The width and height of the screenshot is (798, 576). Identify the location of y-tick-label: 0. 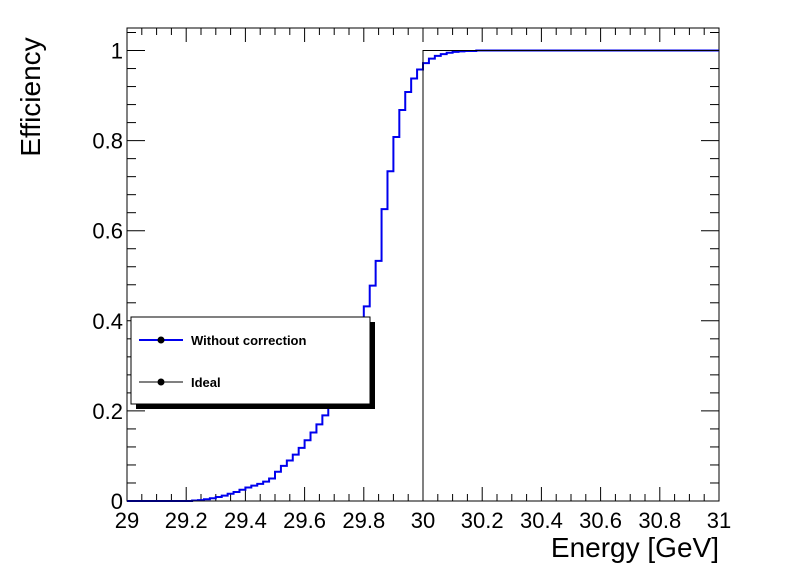
(117, 501).